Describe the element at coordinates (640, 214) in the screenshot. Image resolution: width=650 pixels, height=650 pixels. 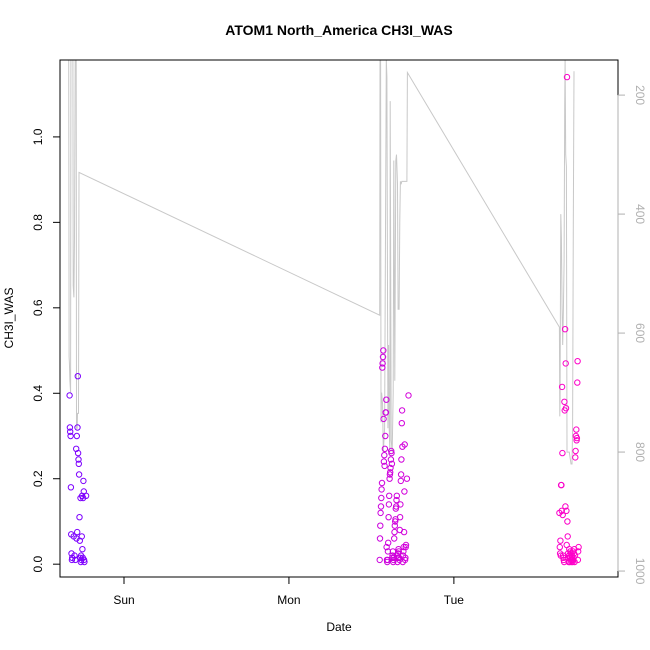
I see `y2-tick-label: 400` at that location.